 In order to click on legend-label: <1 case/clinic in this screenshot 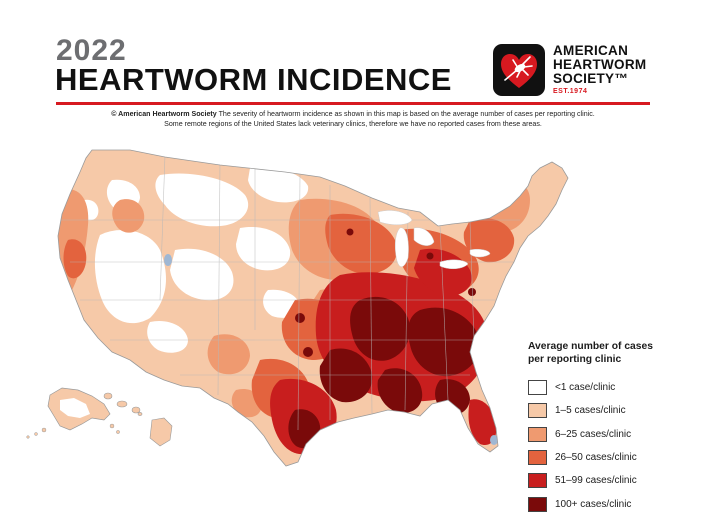, I will do `click(585, 388)`.